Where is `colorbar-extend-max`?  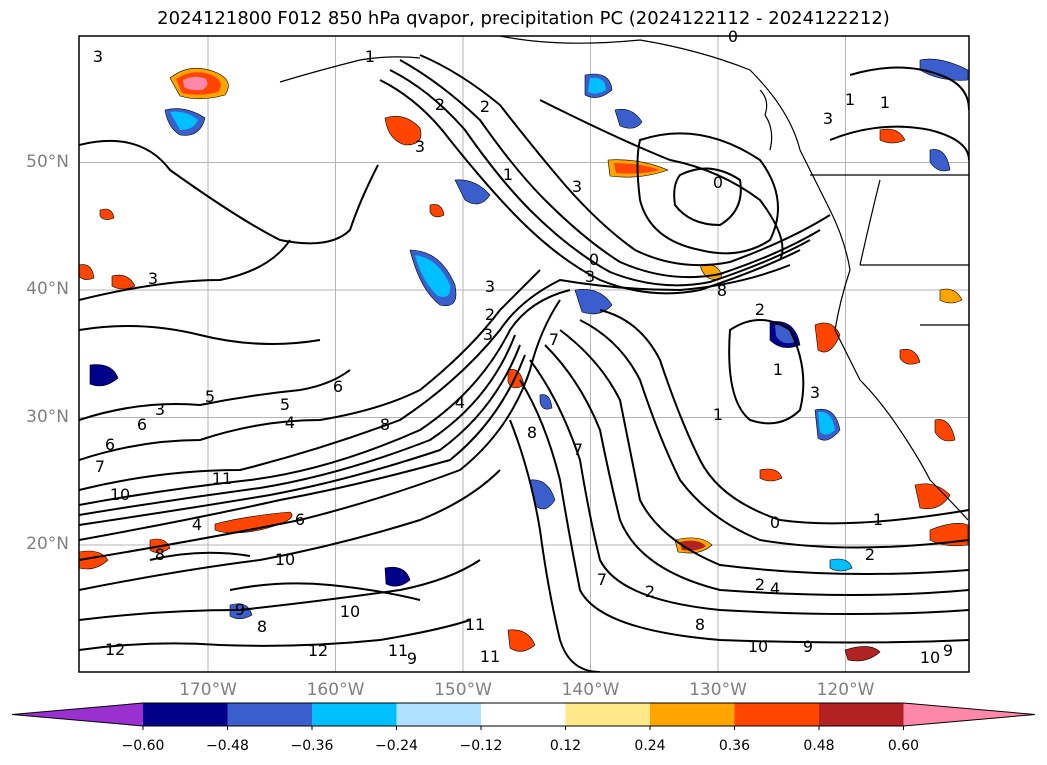 colorbar-extend-max is located at coordinates (969, 714).